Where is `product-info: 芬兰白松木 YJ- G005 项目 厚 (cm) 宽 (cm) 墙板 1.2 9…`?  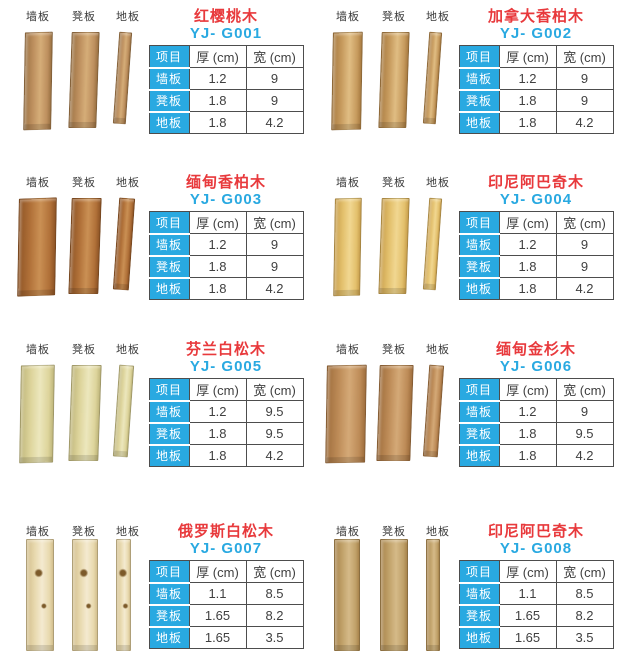 product-info: 芬兰白松木 YJ- G005 项目 厚 (cm) 宽 (cm) 墙板 1.2 9… is located at coordinates (226, 404).